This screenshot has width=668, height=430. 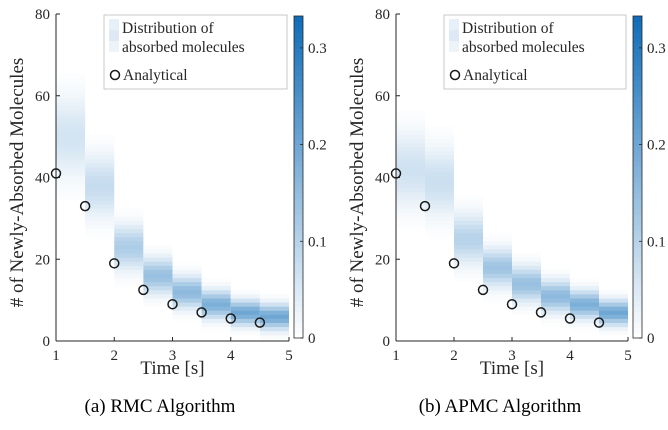 What do you see at coordinates (656, 242) in the screenshot?
I see `colorbar-tick-label: 0.1` at bounding box center [656, 242].